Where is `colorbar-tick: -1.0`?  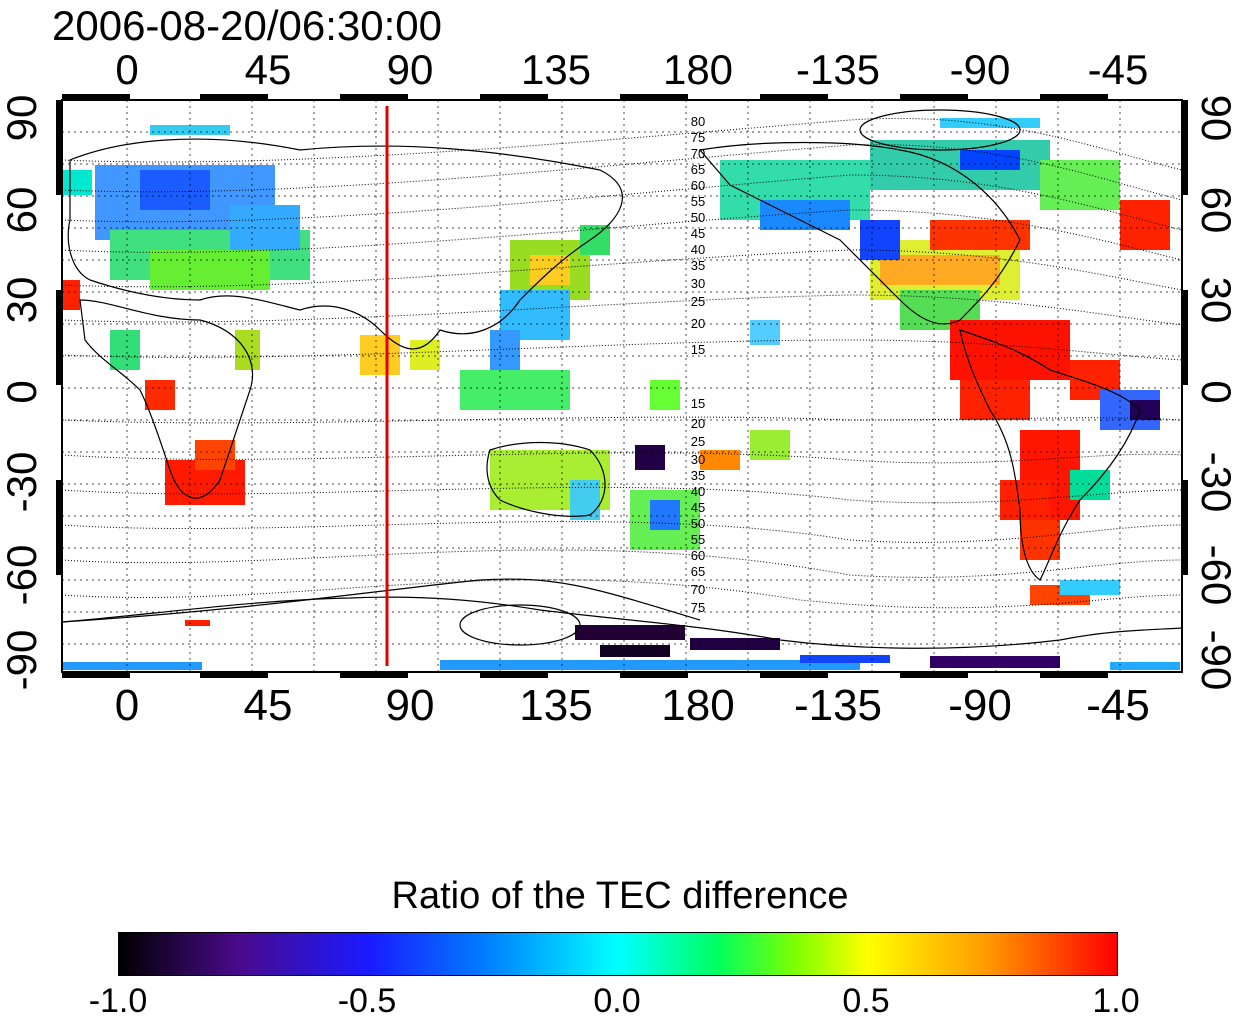 colorbar-tick: -1.0 is located at coordinates (118, 1001).